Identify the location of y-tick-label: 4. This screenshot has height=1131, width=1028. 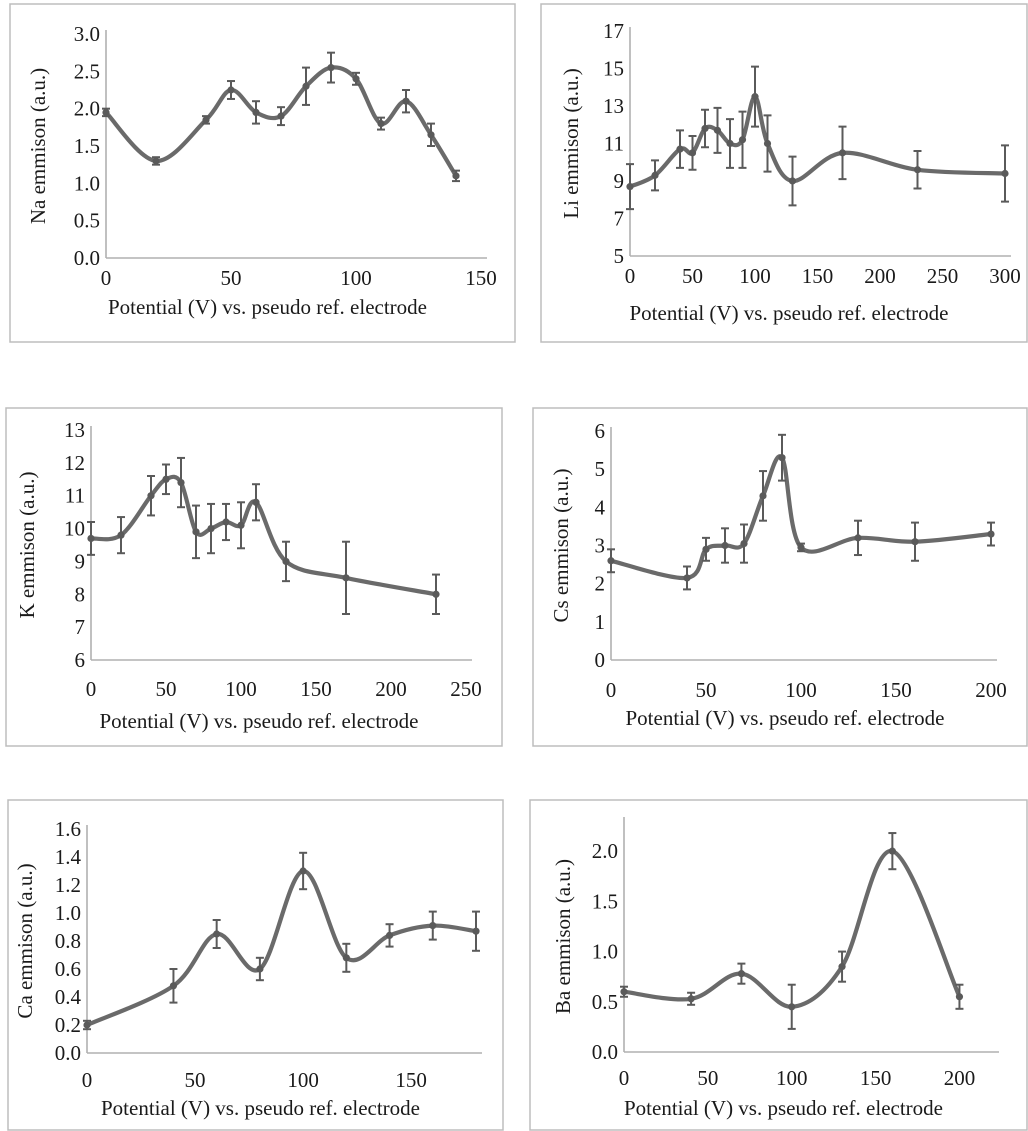
(600, 507).